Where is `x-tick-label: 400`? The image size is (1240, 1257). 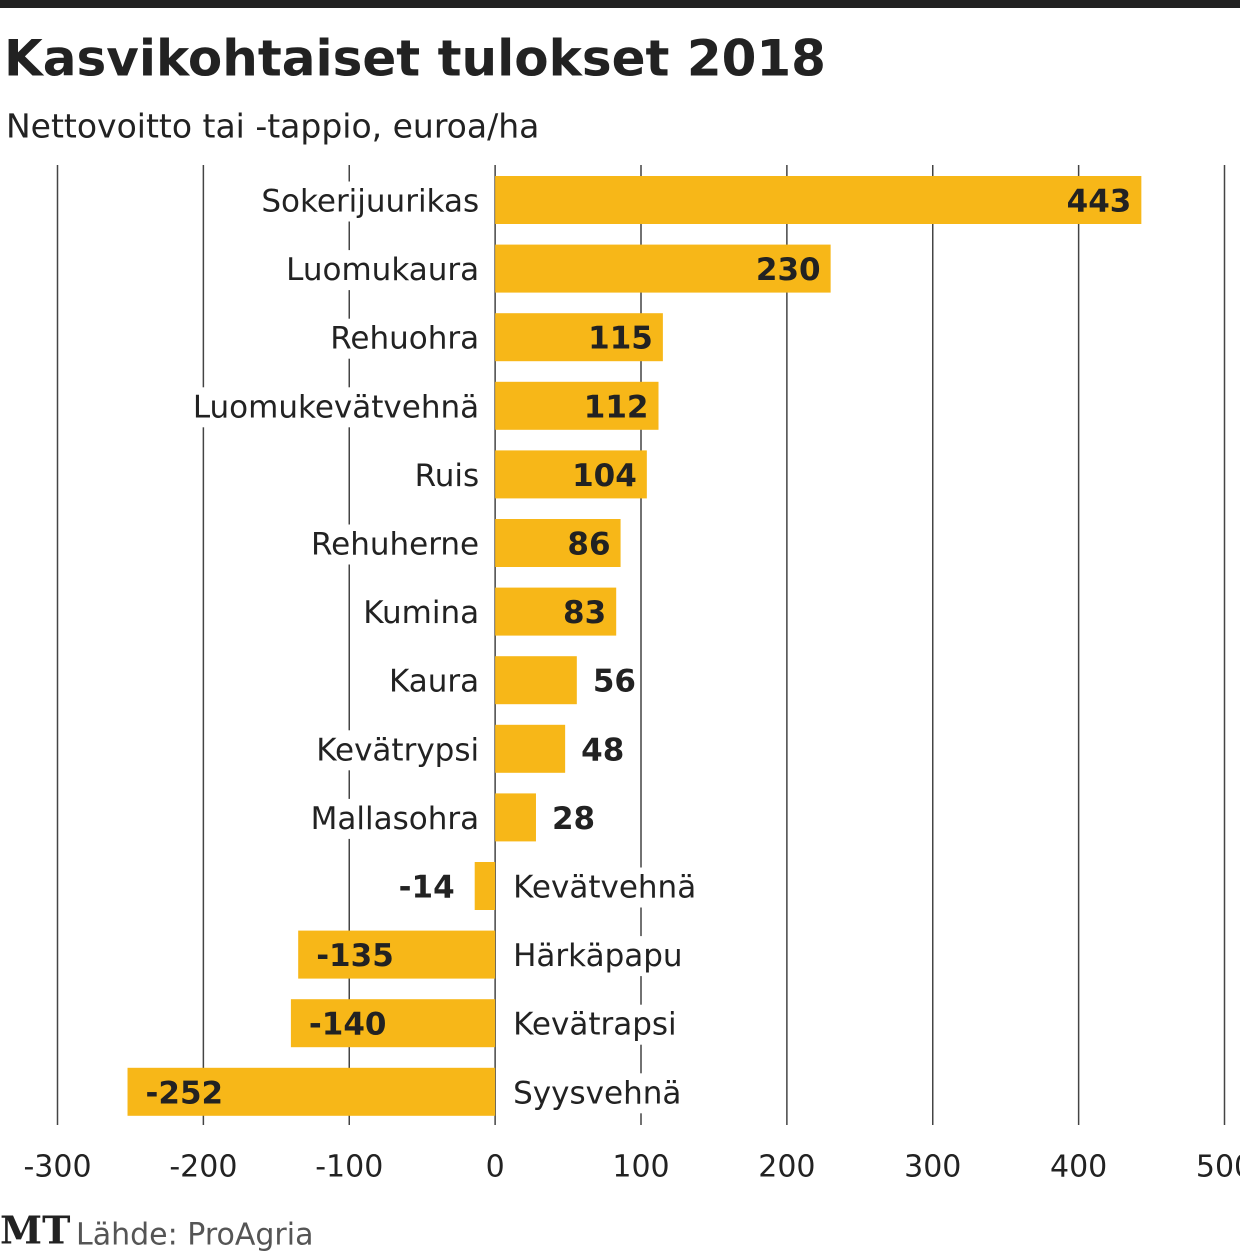
x-tick-label: 400 is located at coordinates (1078, 1167).